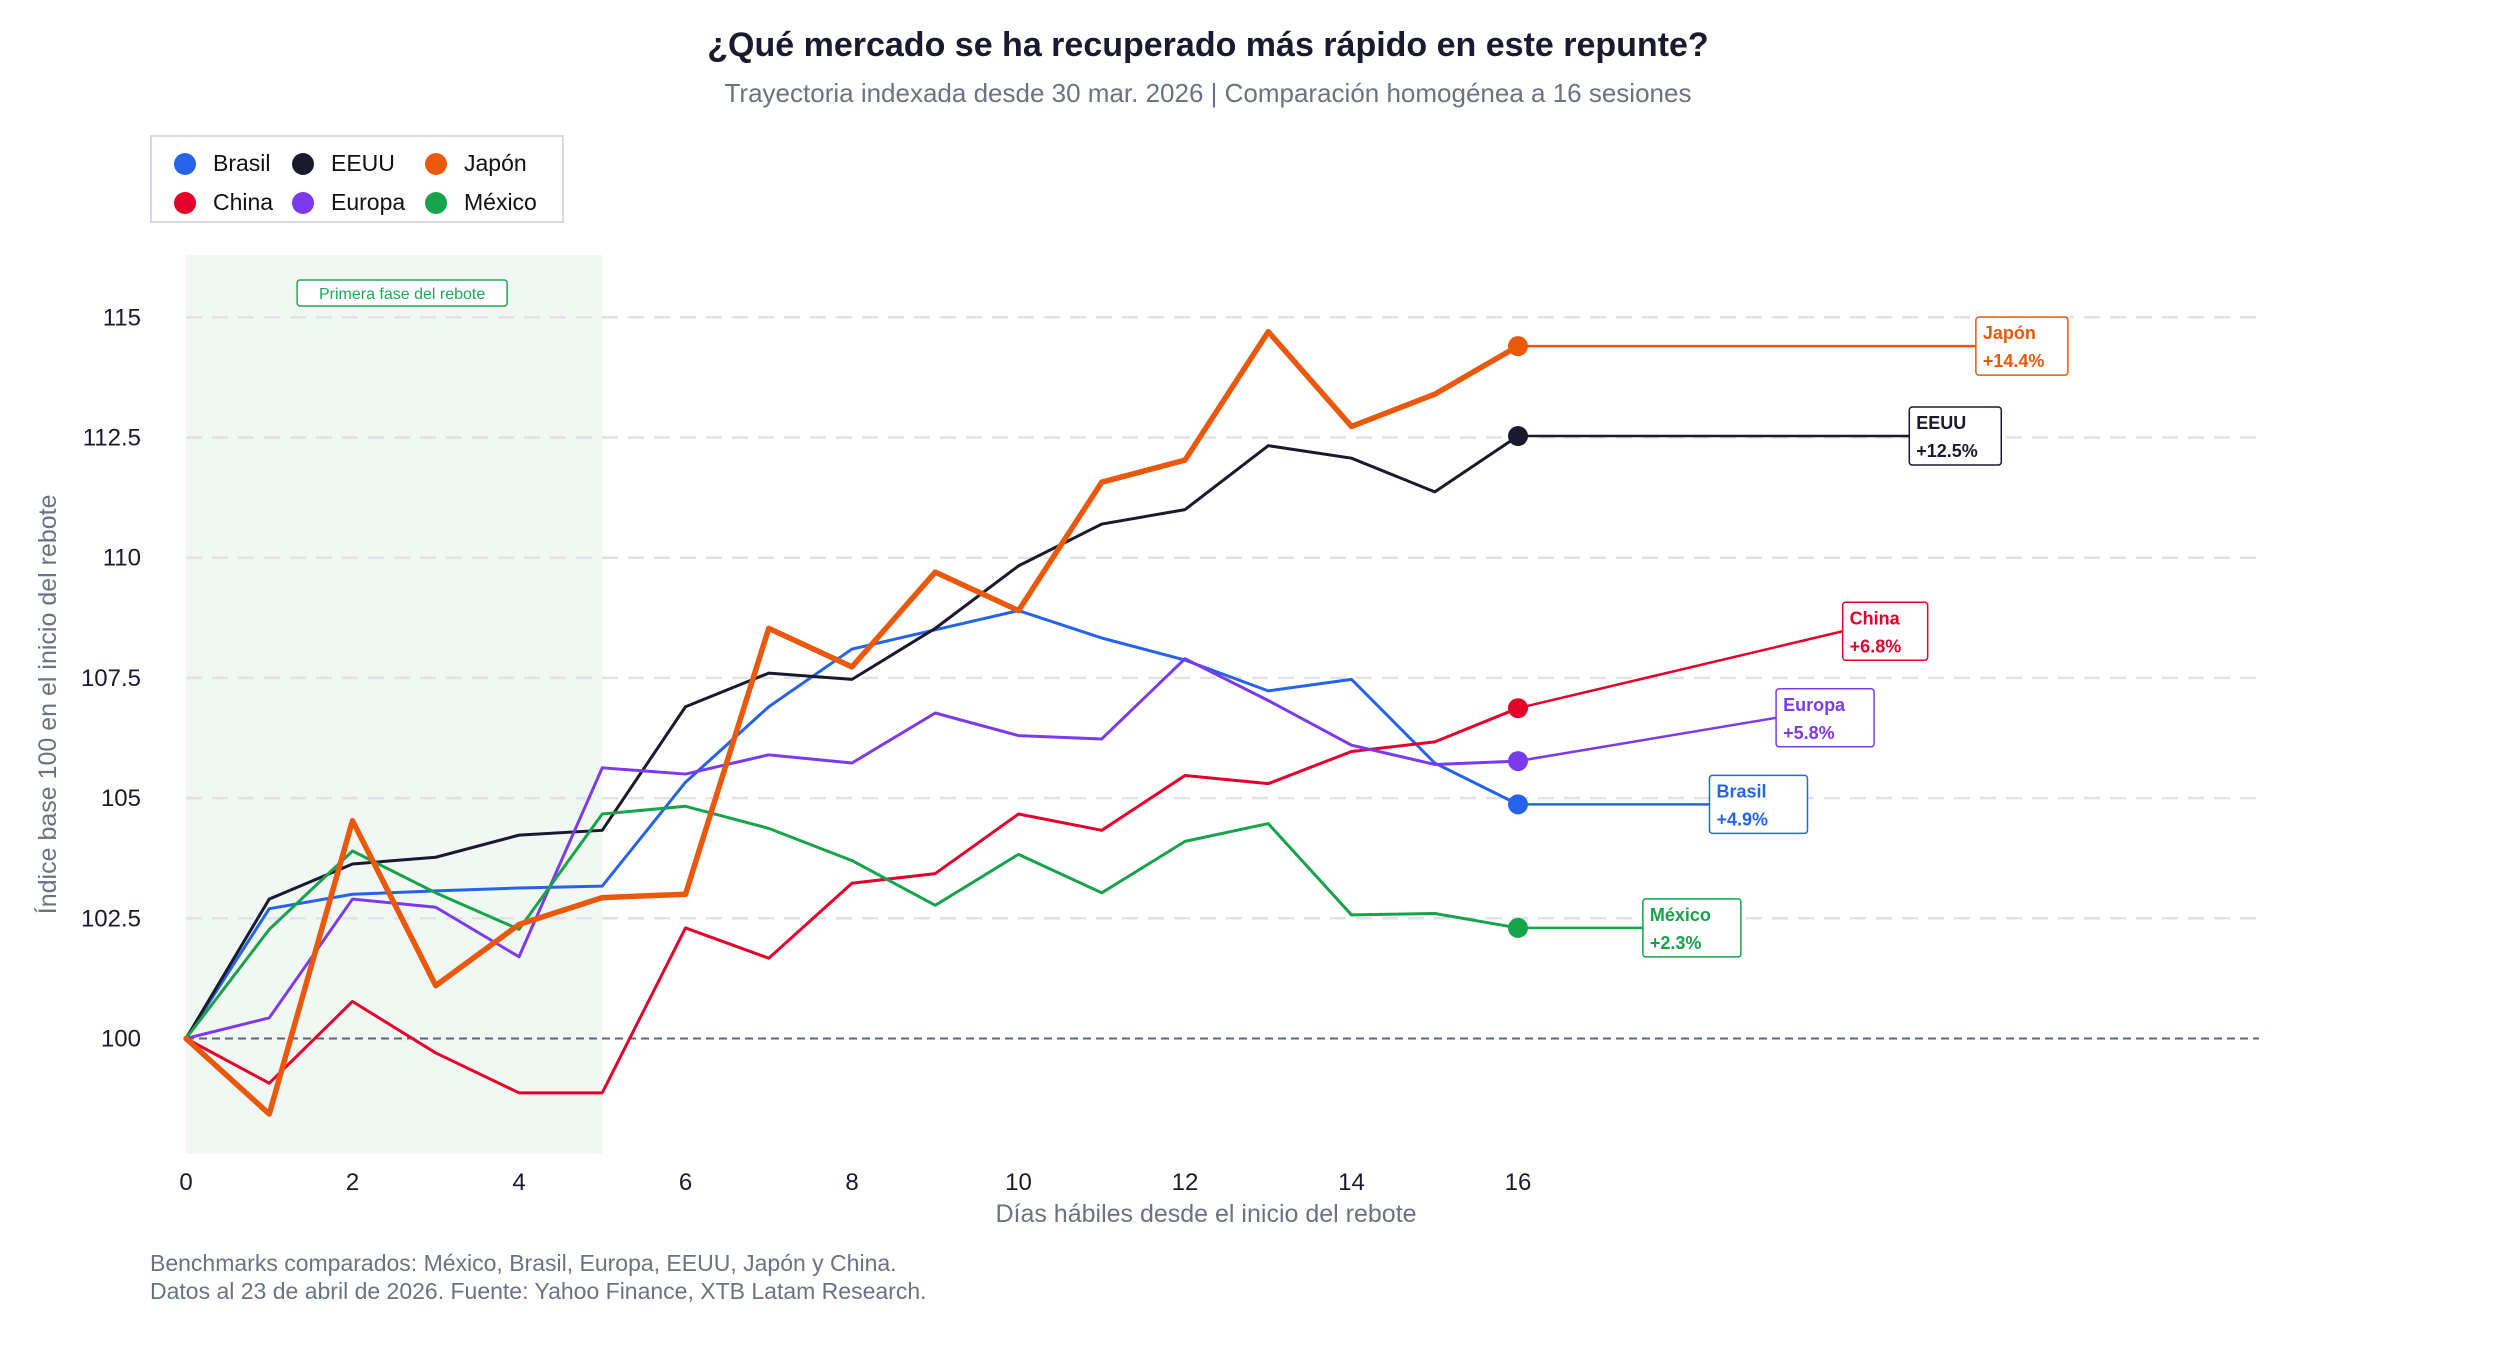 Image resolution: width=2500 pixels, height=1360 pixels. Describe the element at coordinates (1758, 804) in the screenshot. I see `end-label-box-brasil` at that location.